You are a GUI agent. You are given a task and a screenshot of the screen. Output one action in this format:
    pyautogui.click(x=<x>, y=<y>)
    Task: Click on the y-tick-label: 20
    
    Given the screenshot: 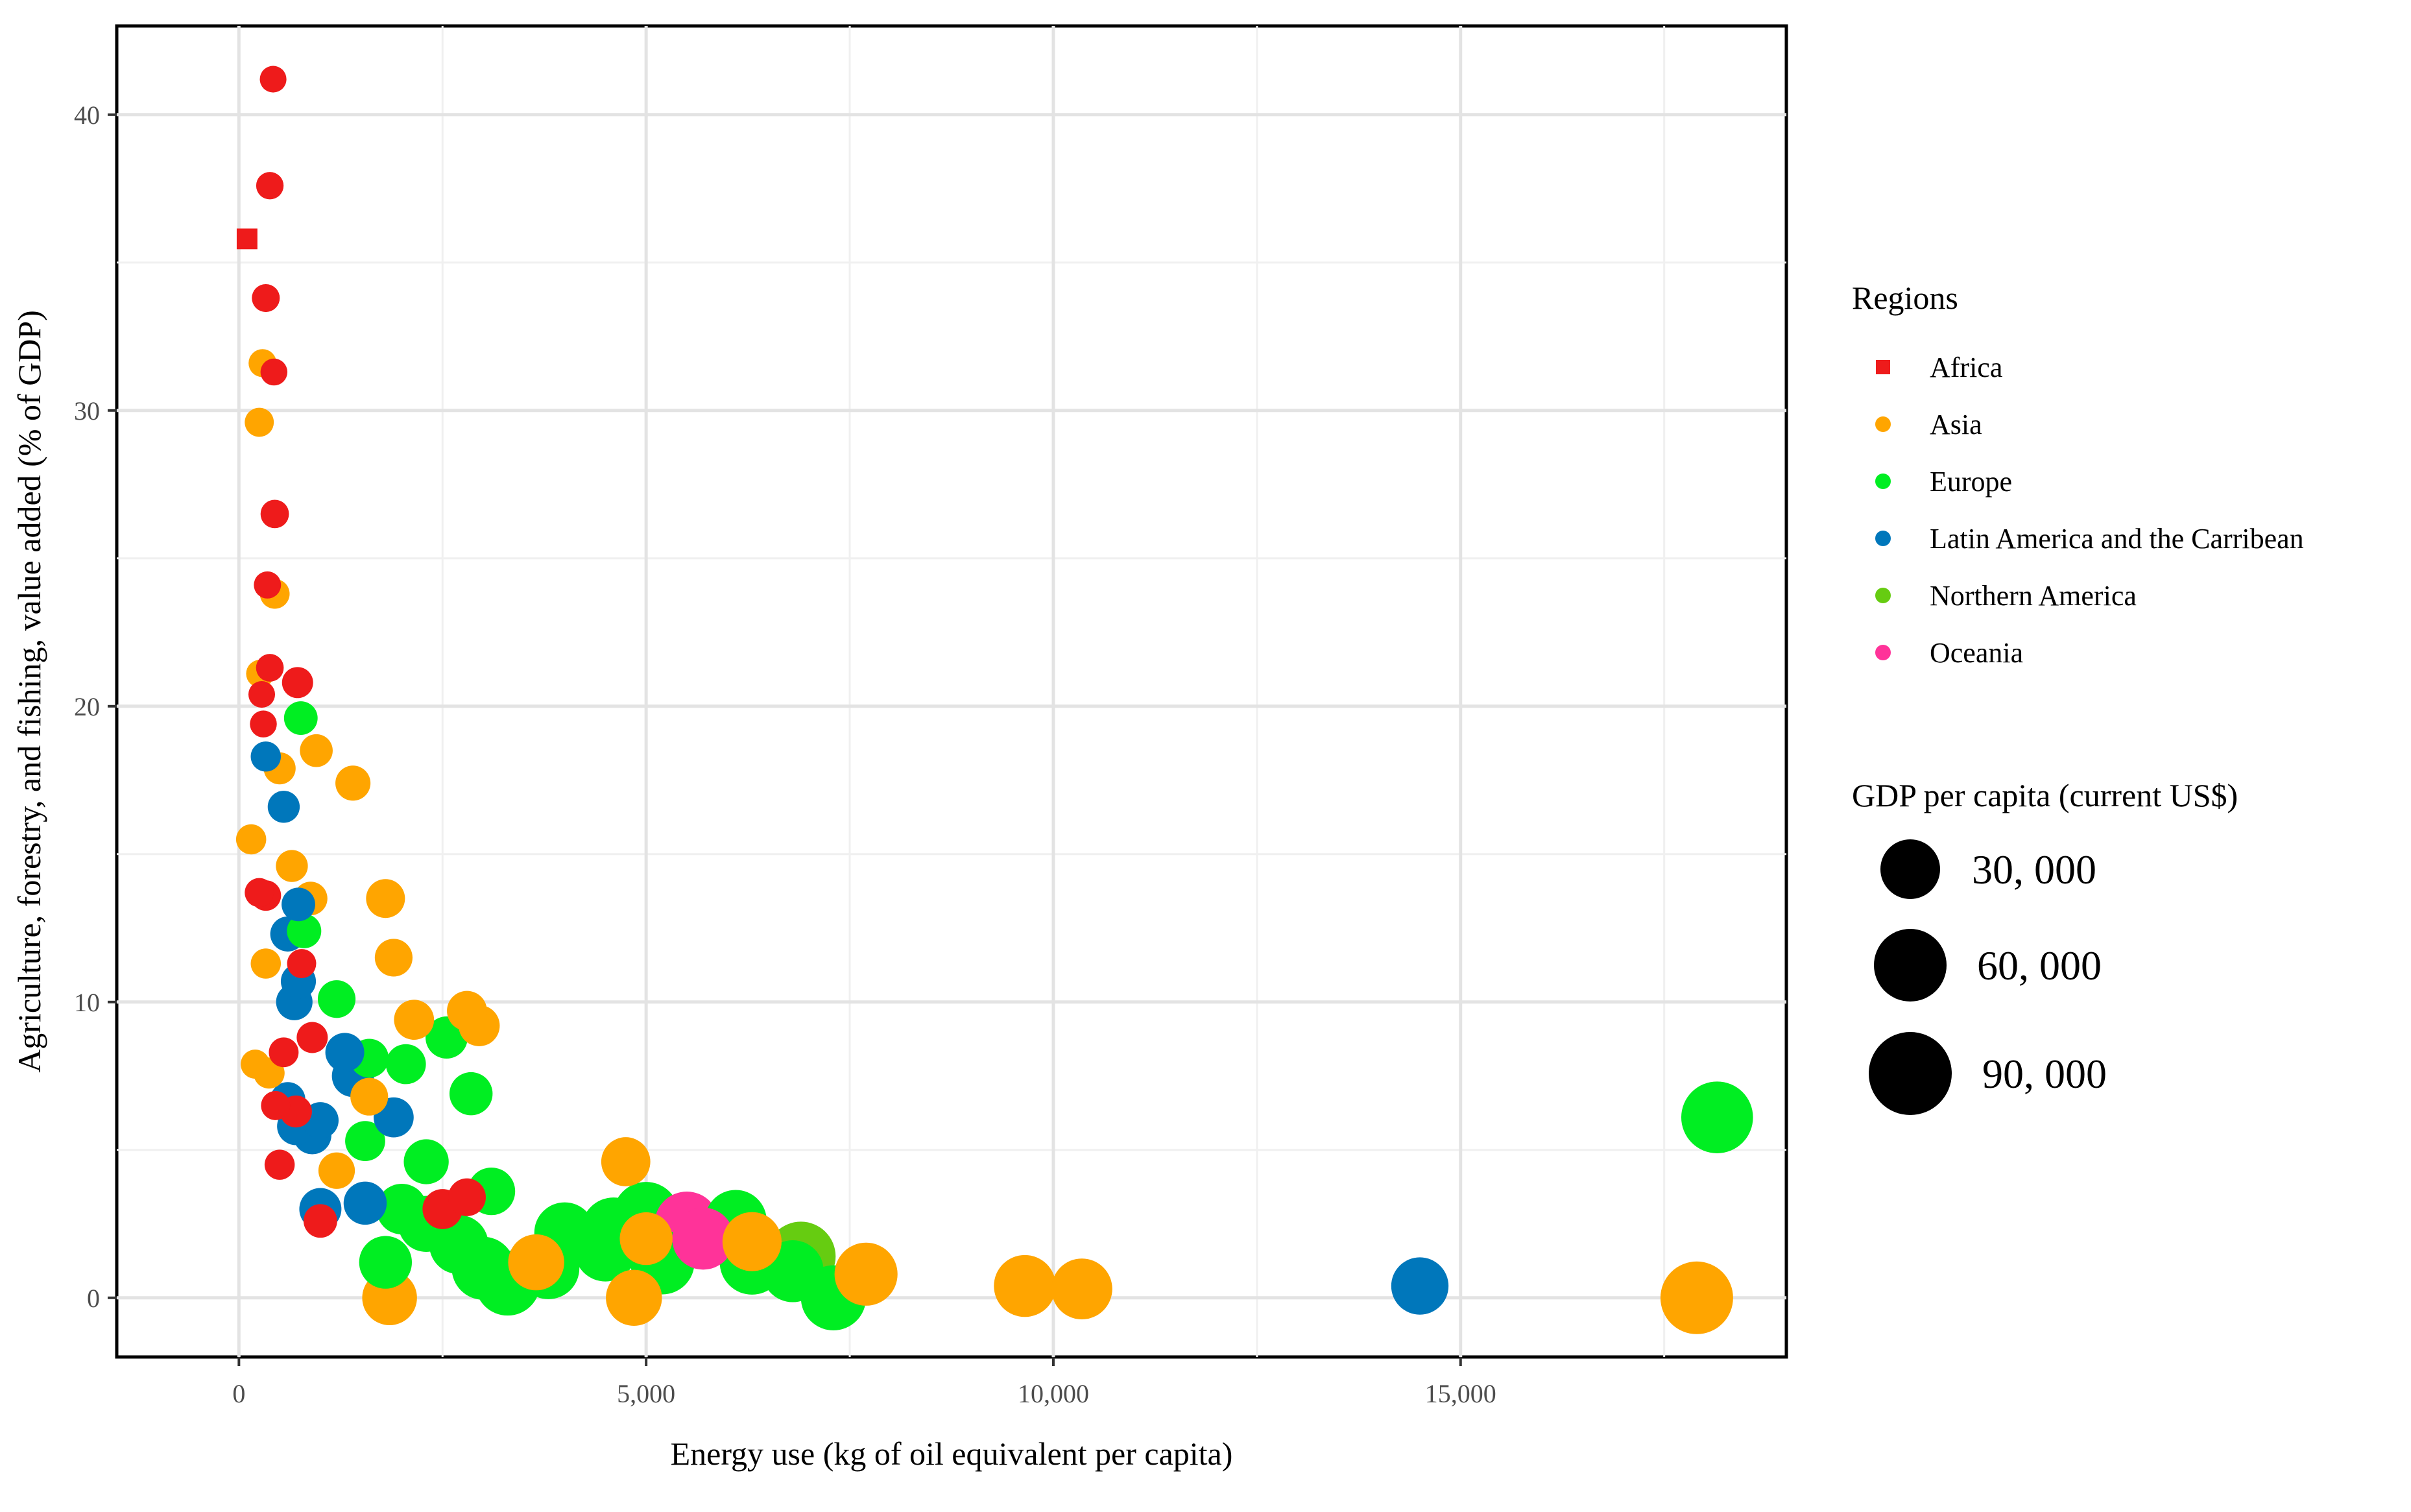 What is the action you would take?
    pyautogui.click(x=87, y=706)
    